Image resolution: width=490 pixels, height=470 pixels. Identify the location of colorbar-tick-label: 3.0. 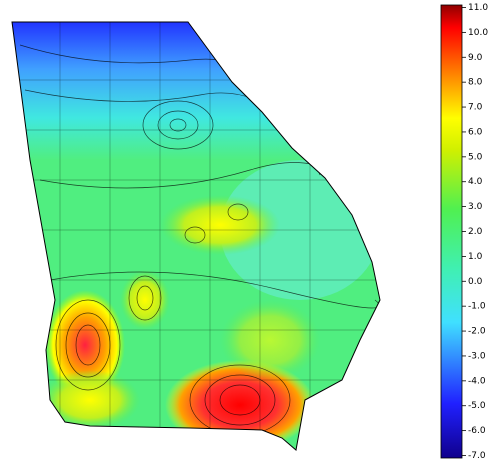
(475, 207).